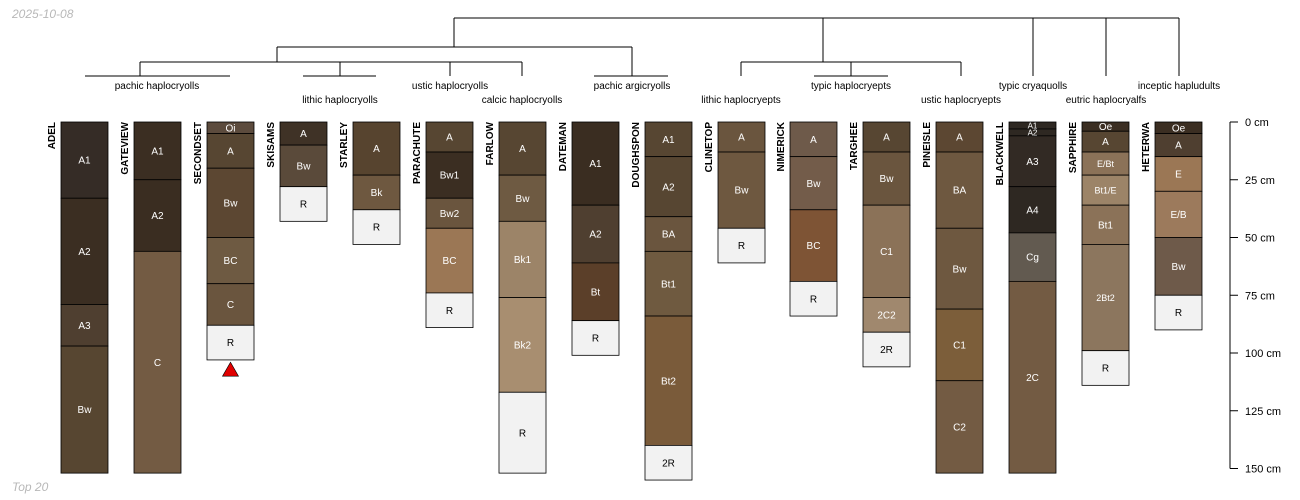  I want to click on dendrogram-label: ustic haplocryepts, so click(961, 100).